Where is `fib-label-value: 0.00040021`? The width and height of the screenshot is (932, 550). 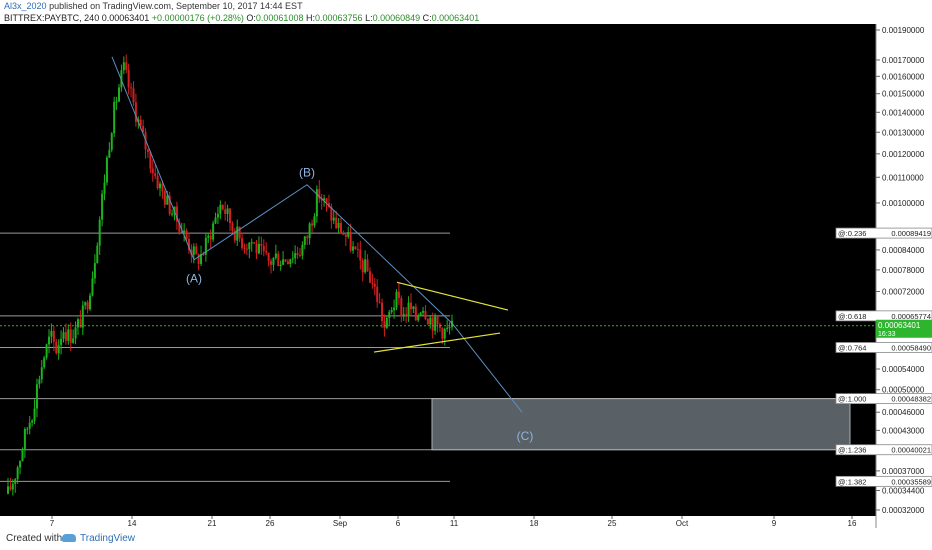
fib-label-value: 0.00040021 is located at coordinates (911, 450).